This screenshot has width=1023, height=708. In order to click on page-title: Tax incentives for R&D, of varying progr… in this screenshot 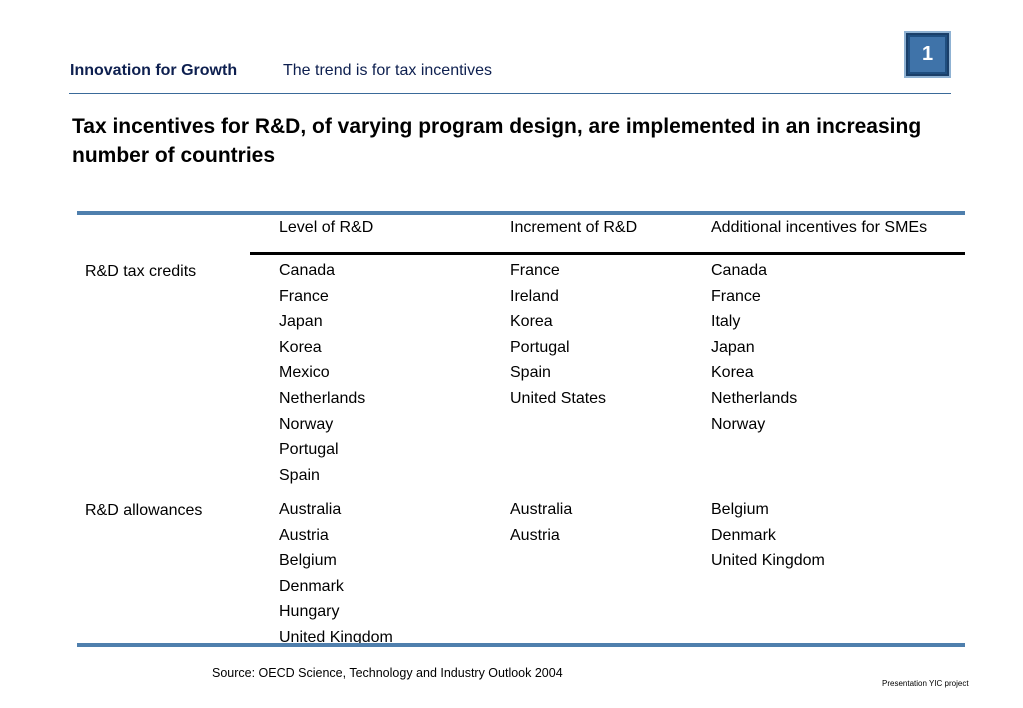, I will do `click(497, 141)`.